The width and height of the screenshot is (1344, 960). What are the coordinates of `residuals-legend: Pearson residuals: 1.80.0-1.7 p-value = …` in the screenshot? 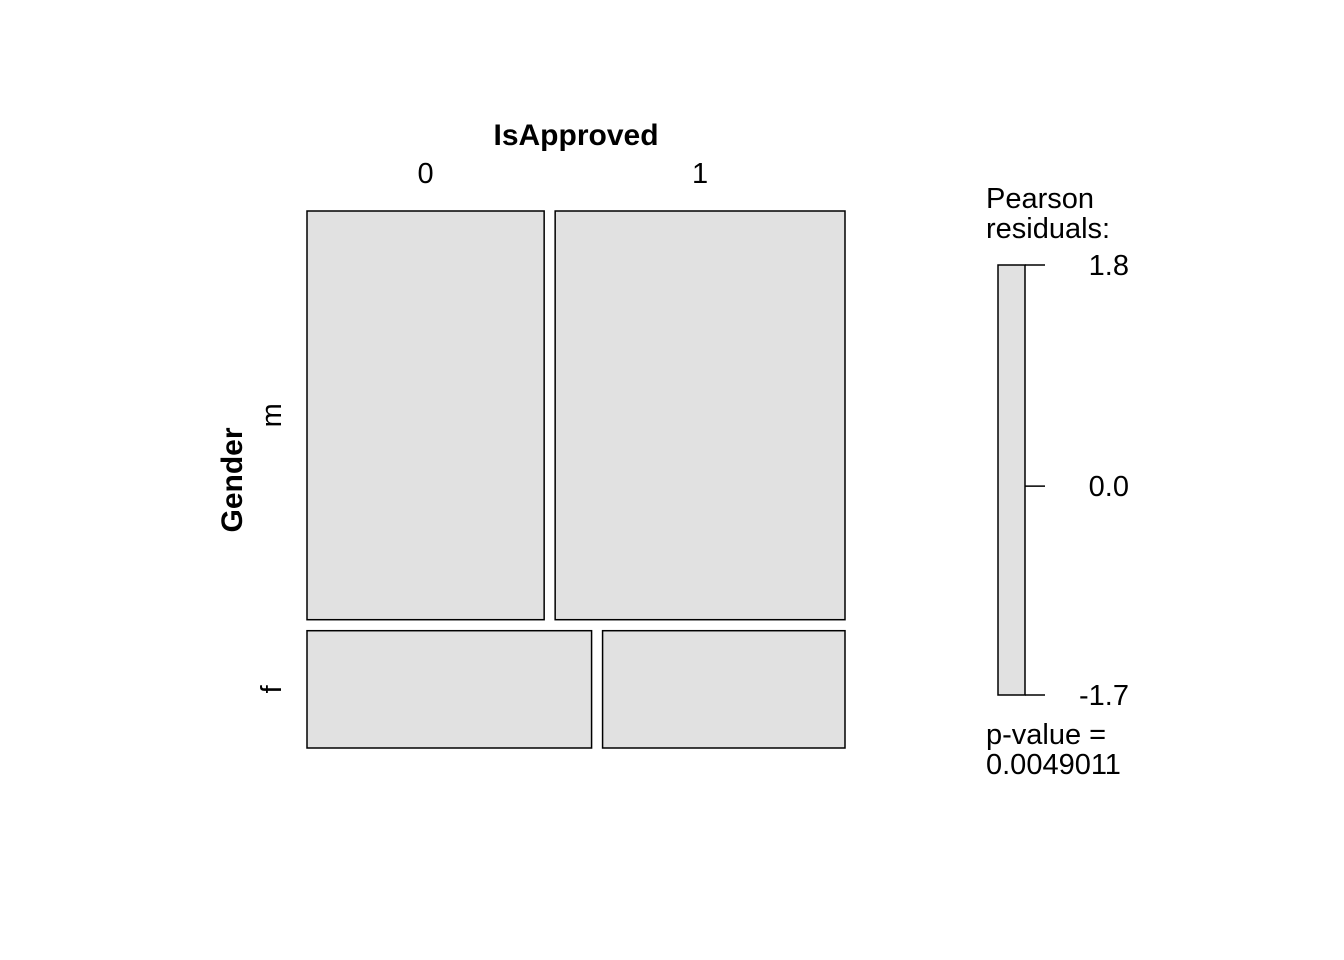 It's located at (1057, 482).